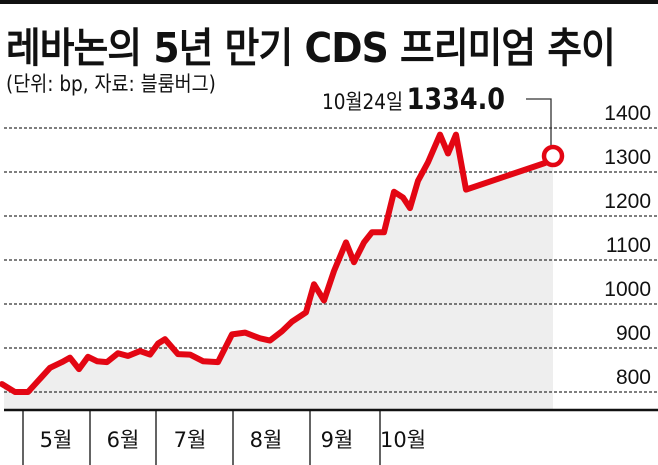 Image resolution: width=658 pixels, height=465 pixels. I want to click on latest-value-callout: 10월24일 1334.0, so click(413, 99).